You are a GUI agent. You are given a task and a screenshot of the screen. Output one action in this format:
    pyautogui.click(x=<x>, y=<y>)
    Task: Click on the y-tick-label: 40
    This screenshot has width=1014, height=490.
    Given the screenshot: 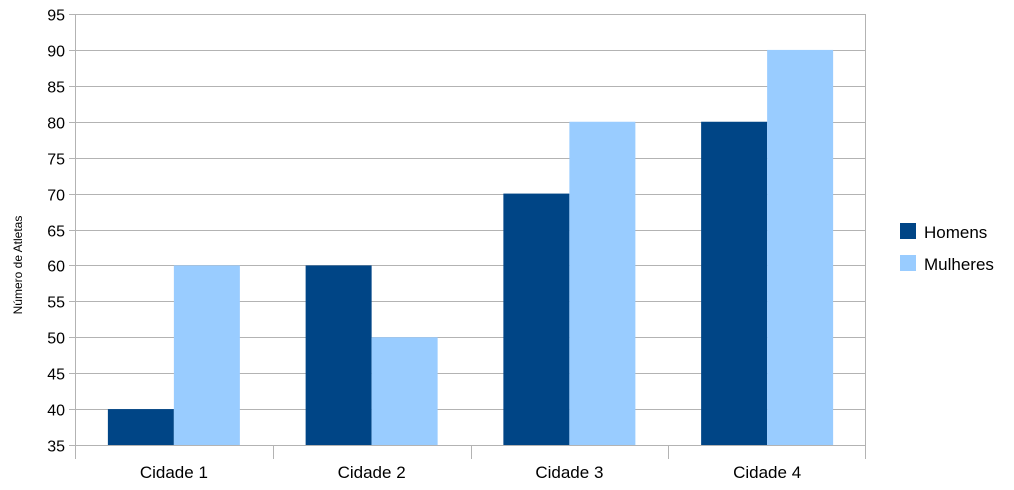 What is the action you would take?
    pyautogui.click(x=56, y=411)
    